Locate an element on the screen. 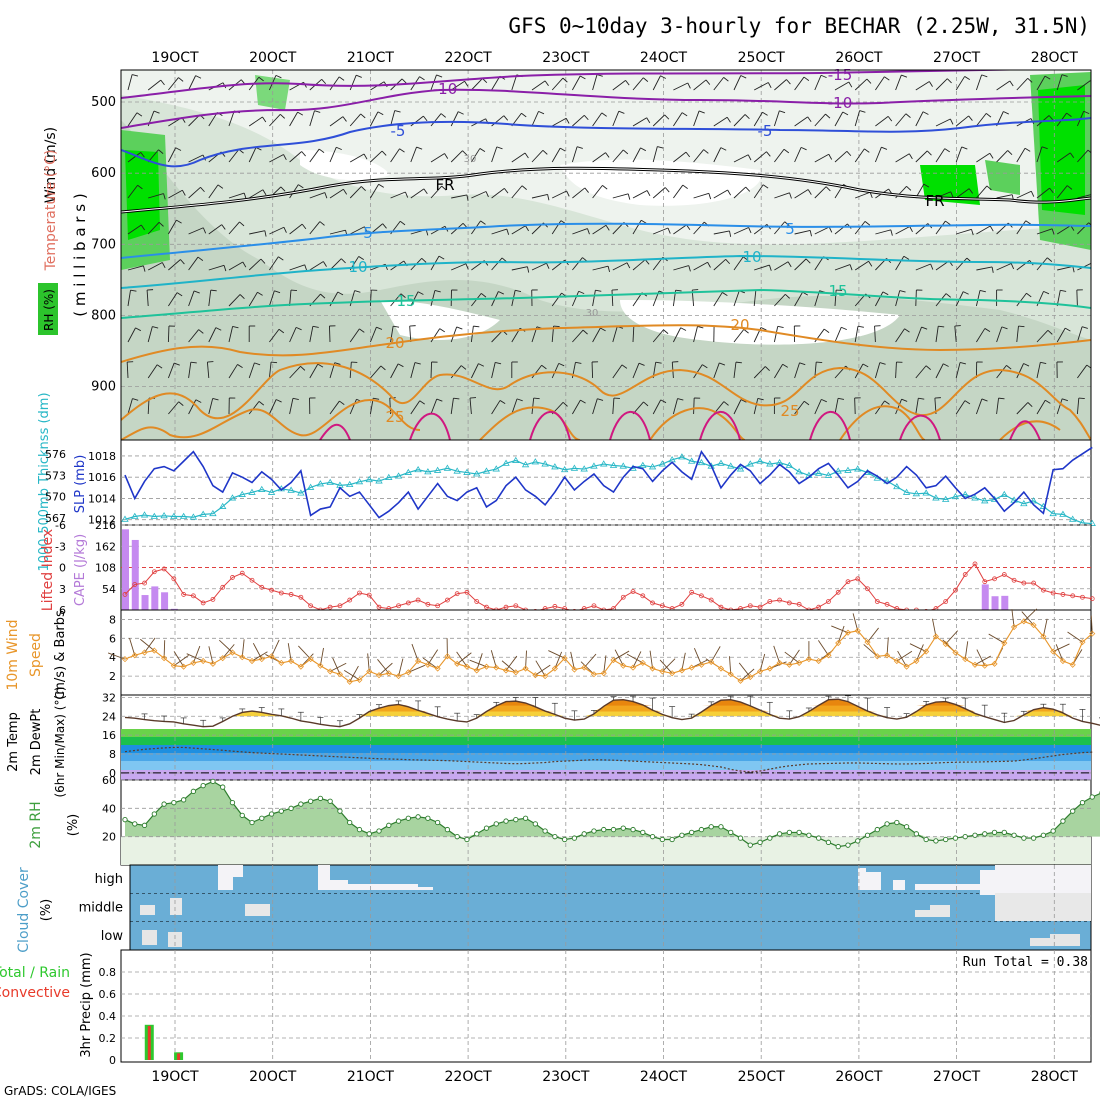 This screenshot has width=1100, height=1104. time-tick-label: 26OCT is located at coordinates (859, 1077).